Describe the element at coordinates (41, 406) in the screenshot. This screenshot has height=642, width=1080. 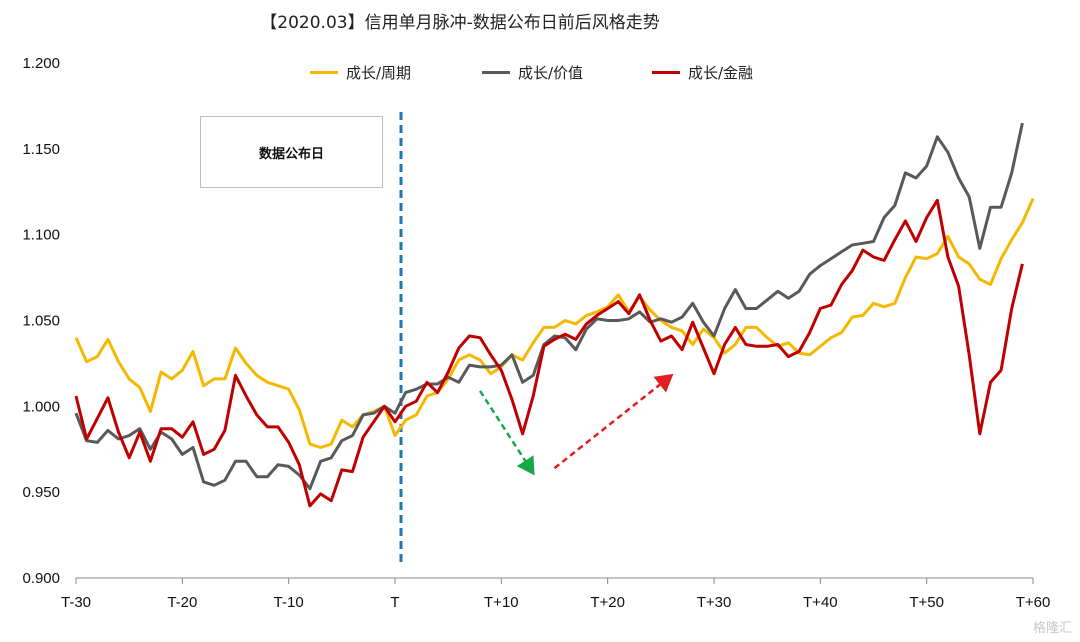
I see `y-tick-label: 1.000` at that location.